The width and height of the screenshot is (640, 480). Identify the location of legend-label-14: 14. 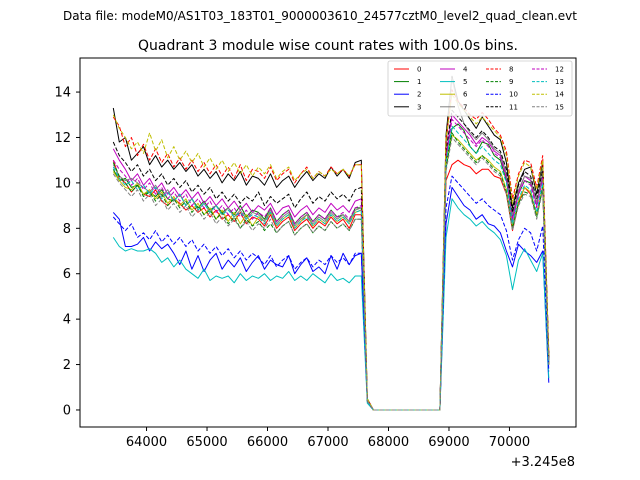
(559, 95).